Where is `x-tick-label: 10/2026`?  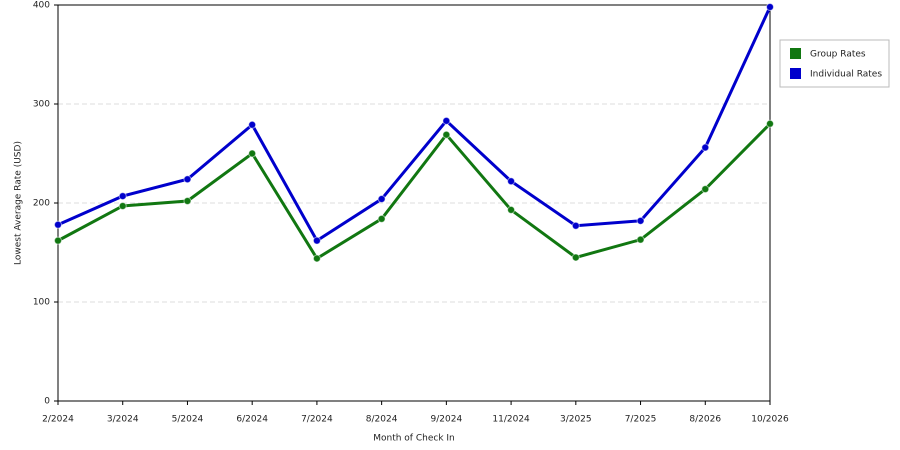
x-tick-label: 10/2026 is located at coordinates (770, 420).